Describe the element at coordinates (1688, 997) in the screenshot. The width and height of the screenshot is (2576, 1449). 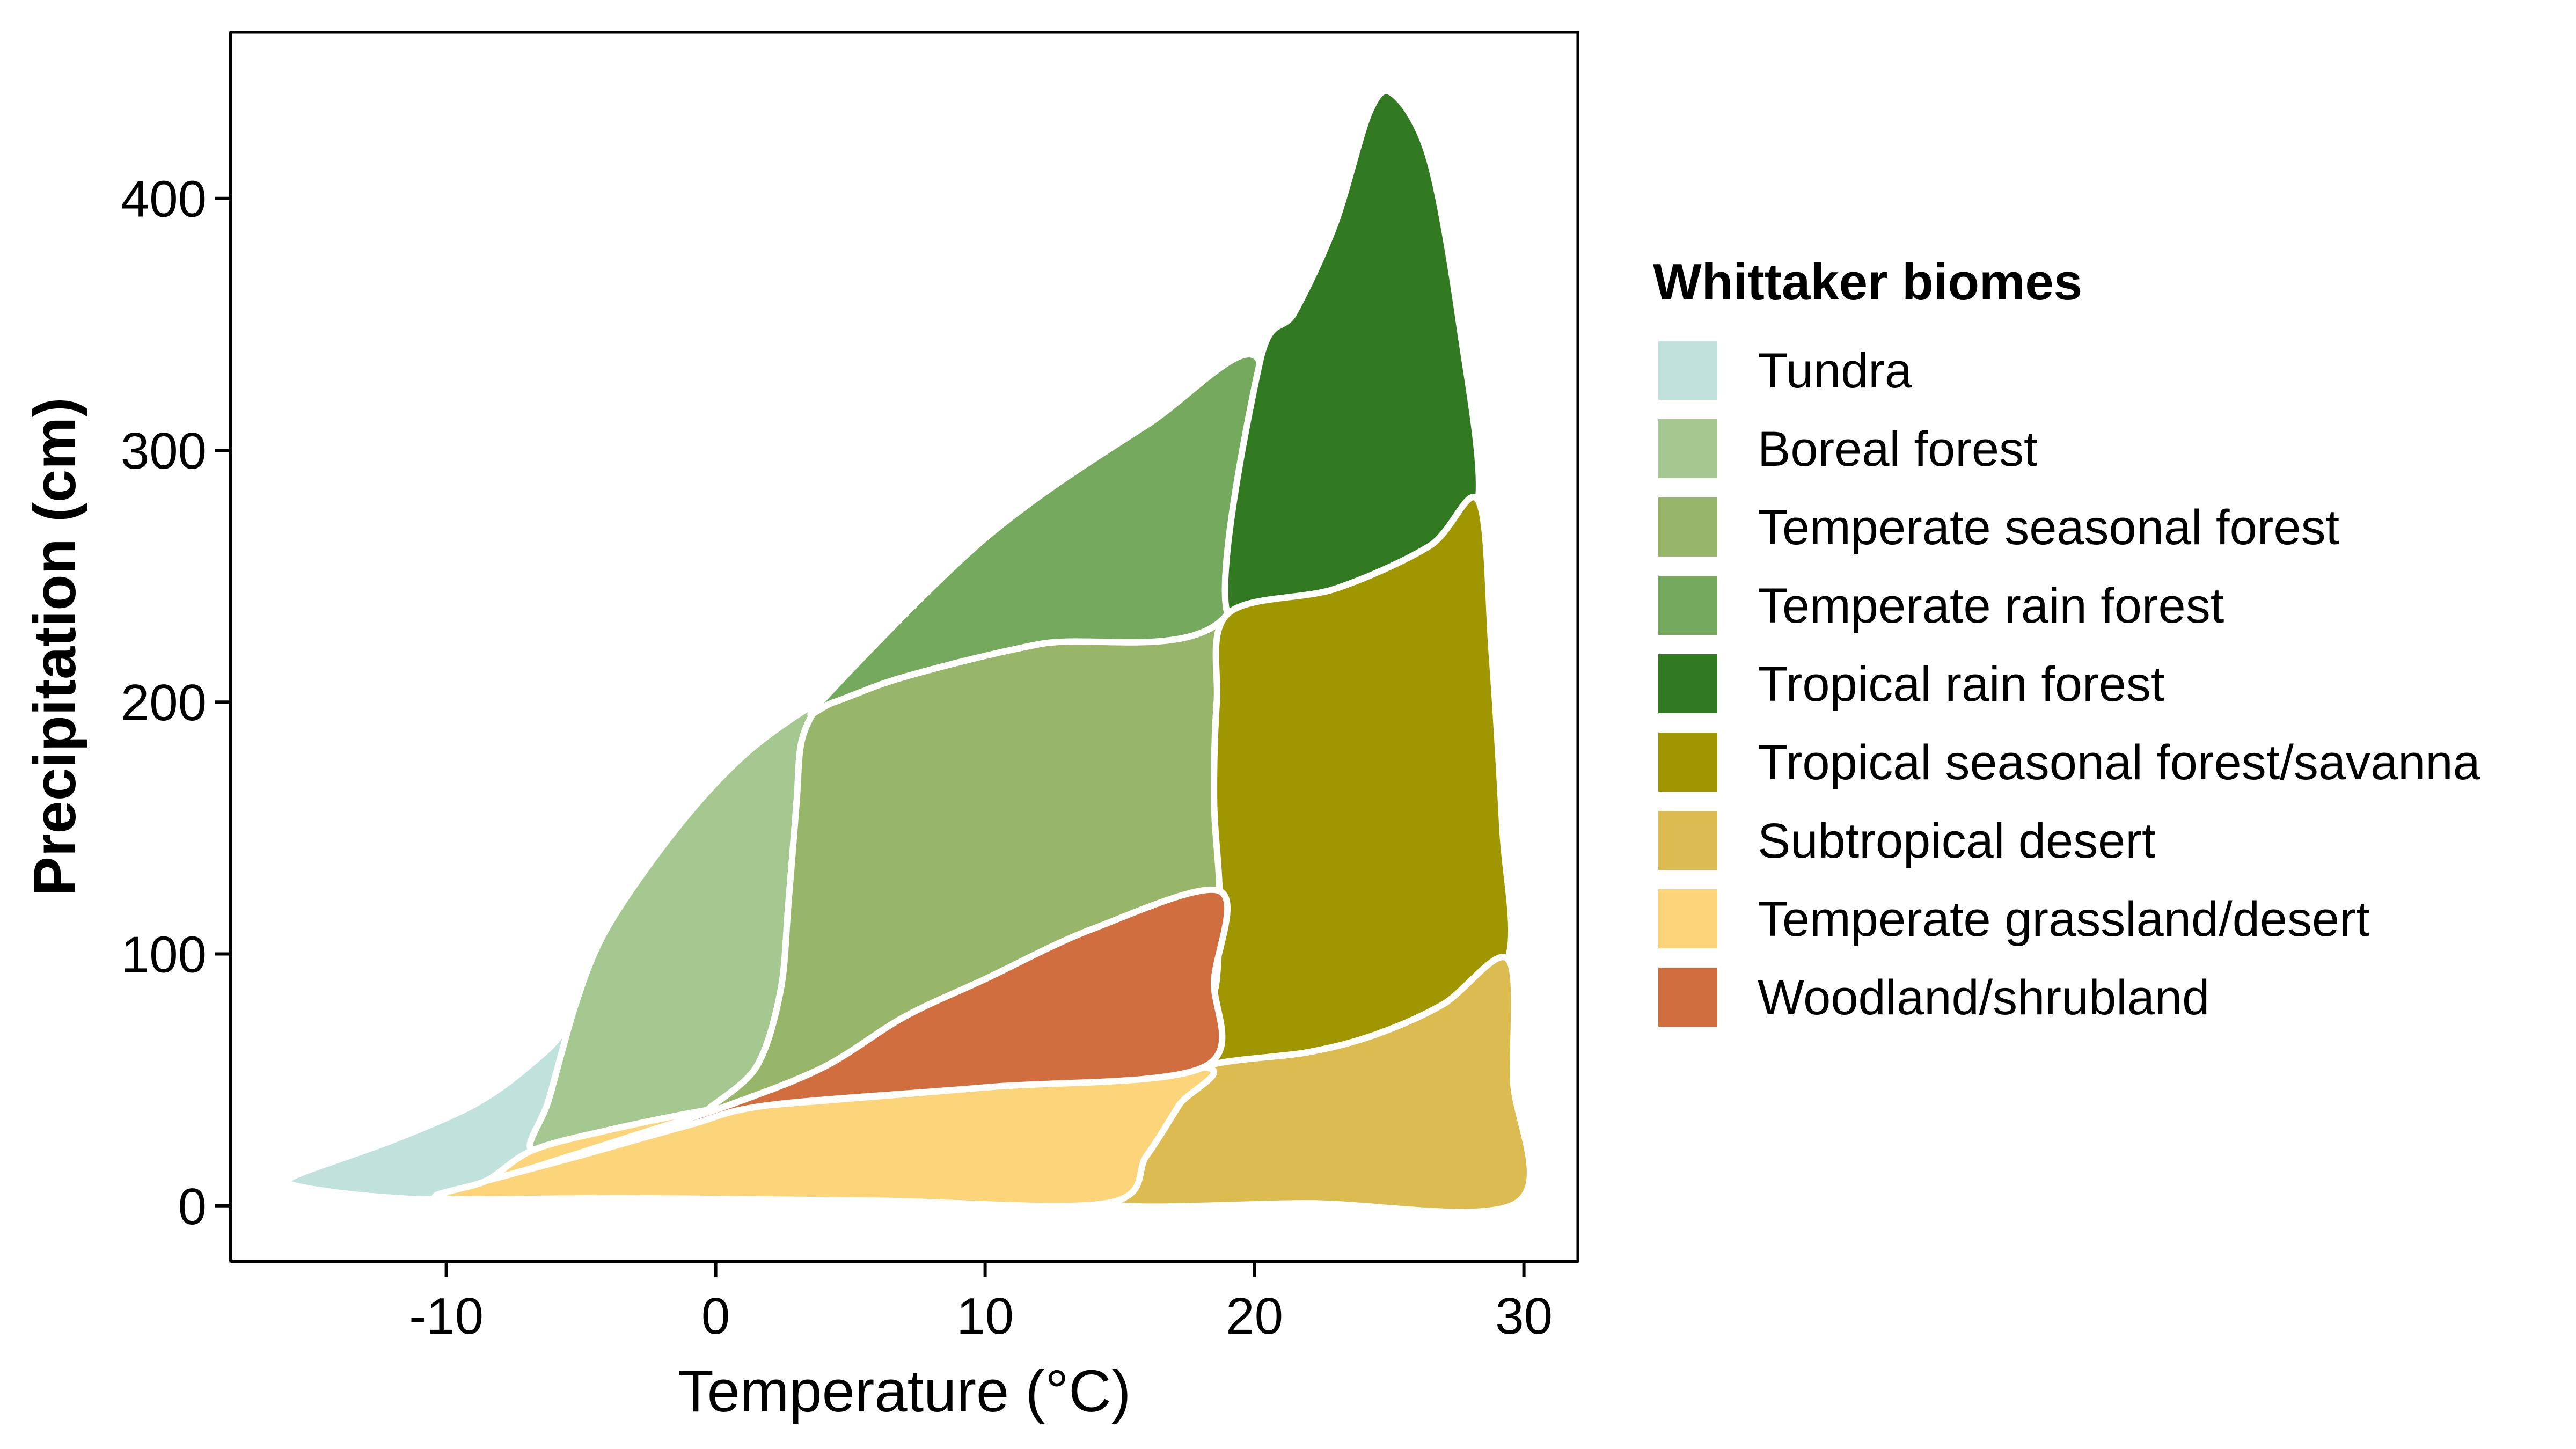
I see `legend-key-woodland-shrubland` at that location.